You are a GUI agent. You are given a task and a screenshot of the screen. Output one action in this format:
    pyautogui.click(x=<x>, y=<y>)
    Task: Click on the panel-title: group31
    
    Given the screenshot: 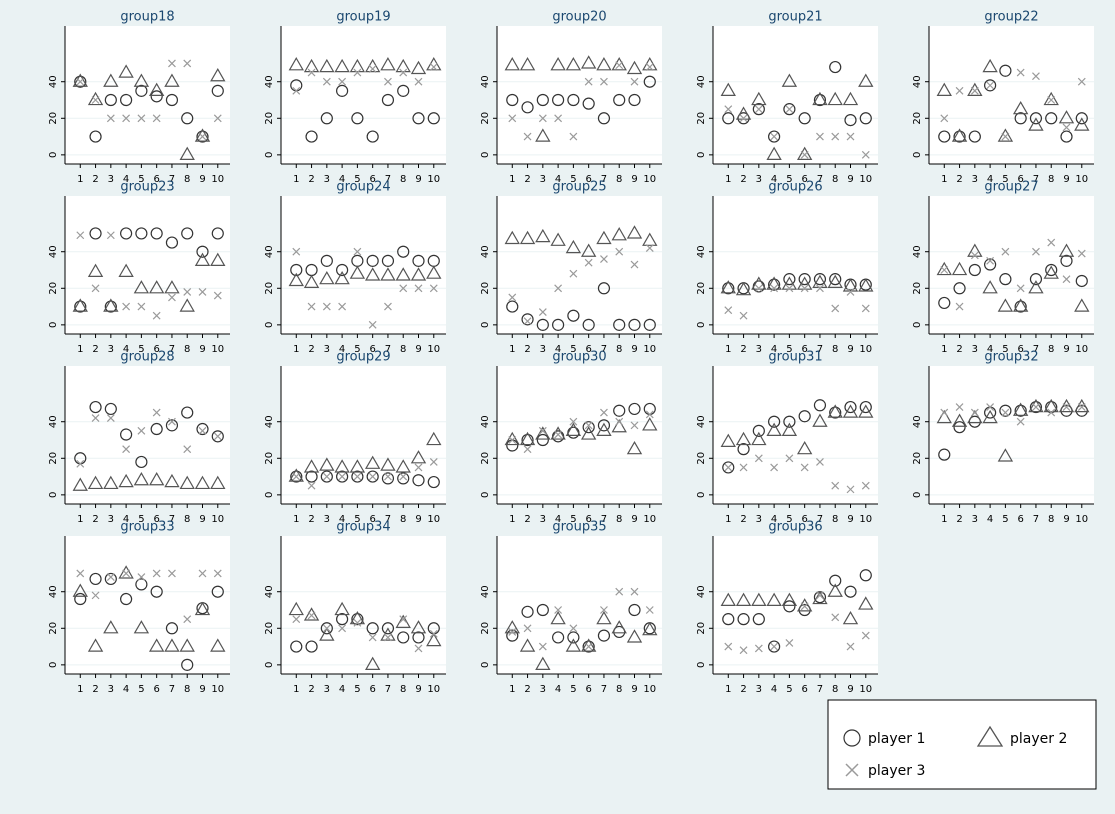 What is the action you would take?
    pyautogui.click(x=795, y=357)
    